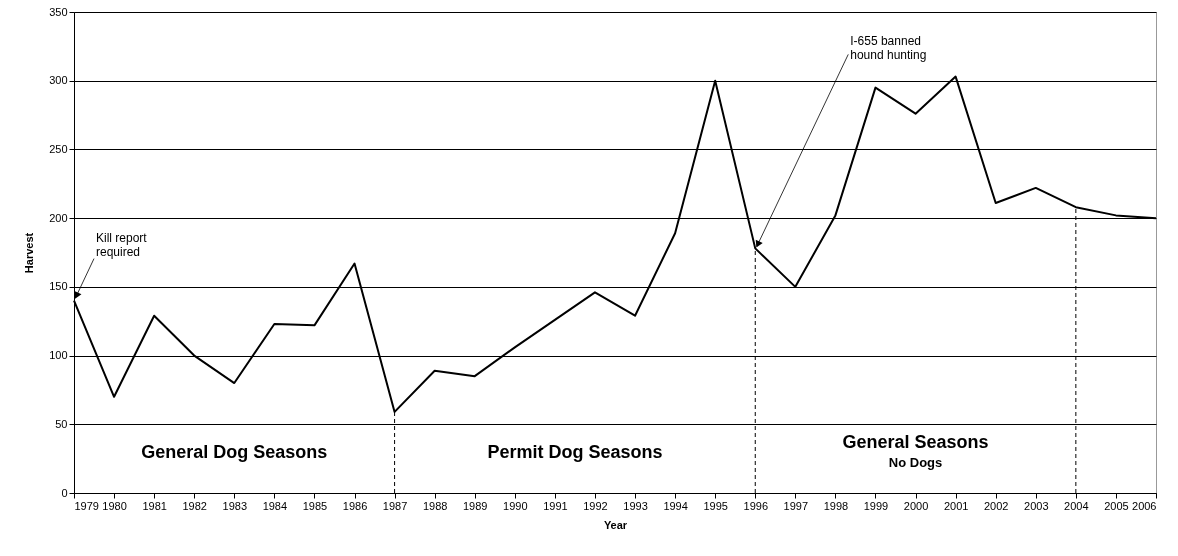  Describe the element at coordinates (194, 505) in the screenshot. I see `x-tick-label: 1982` at that location.